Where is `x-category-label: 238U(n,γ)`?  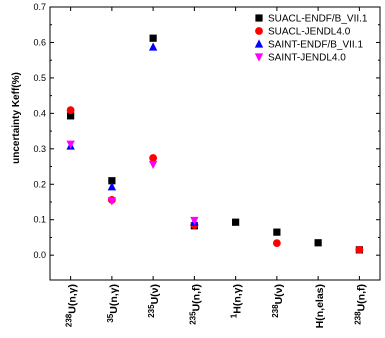 x-category-label: 238U(n,γ) is located at coordinates (72, 305).